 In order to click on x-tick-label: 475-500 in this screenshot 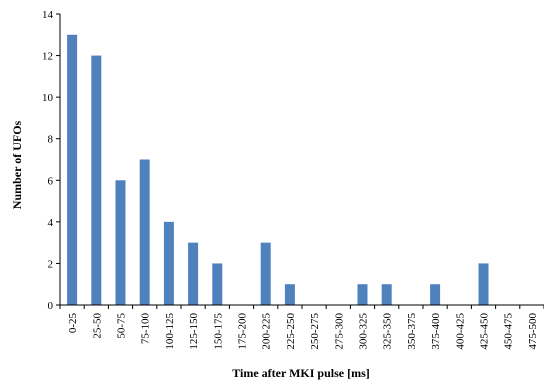, I will do `click(533, 331)`.